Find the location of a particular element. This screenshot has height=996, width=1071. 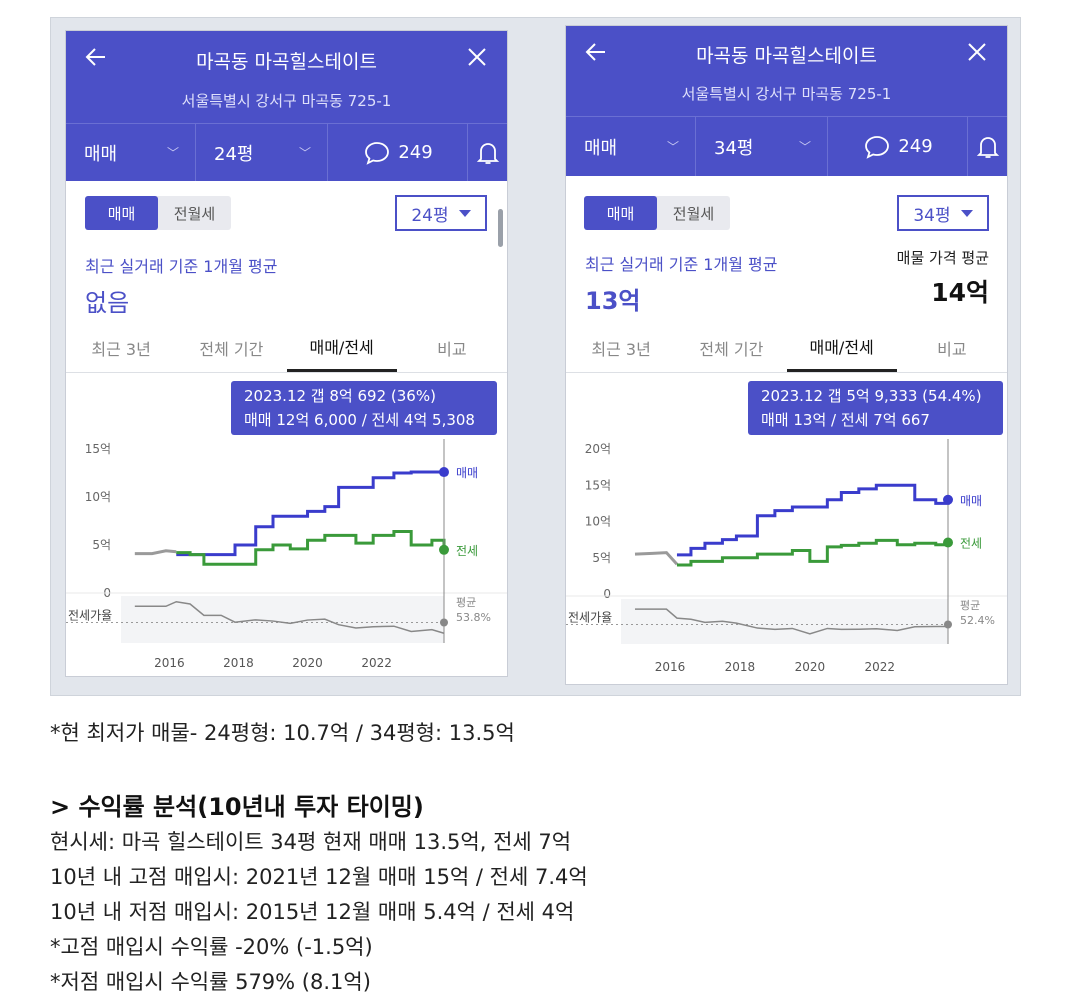

trade-toggle: 매매 전월세 is located at coordinates (657, 213).